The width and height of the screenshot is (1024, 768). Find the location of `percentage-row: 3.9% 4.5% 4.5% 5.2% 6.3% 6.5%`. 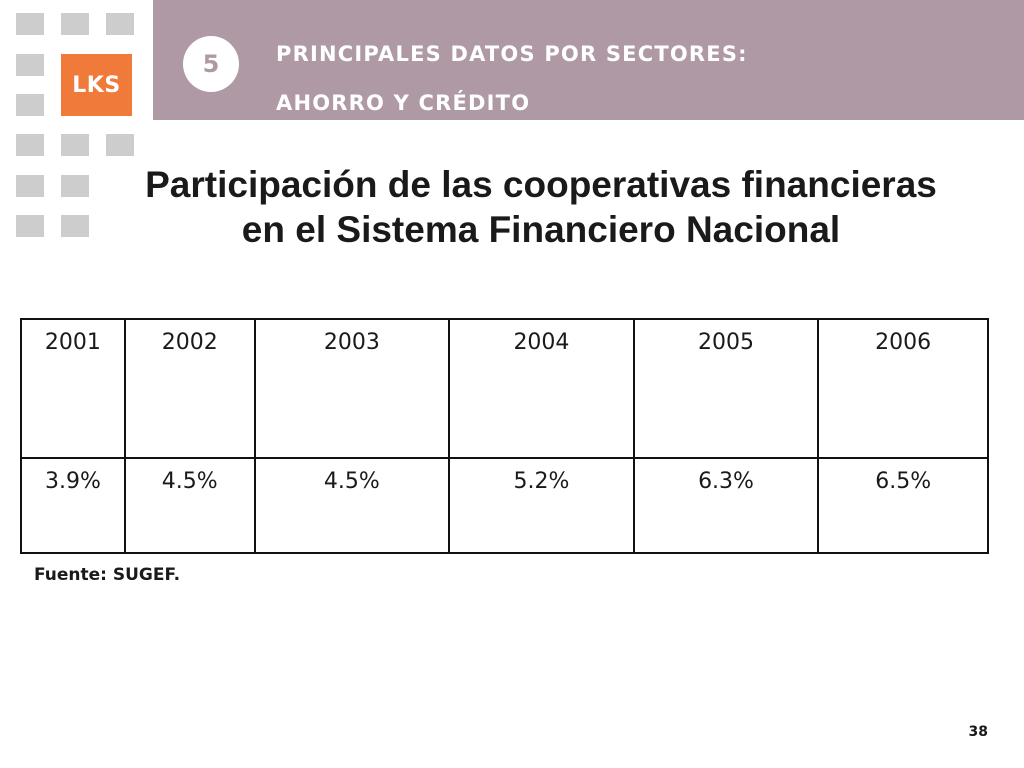

percentage-row: 3.9% 4.5% 4.5% 5.2% 6.3% 6.5% is located at coordinates (504, 505).